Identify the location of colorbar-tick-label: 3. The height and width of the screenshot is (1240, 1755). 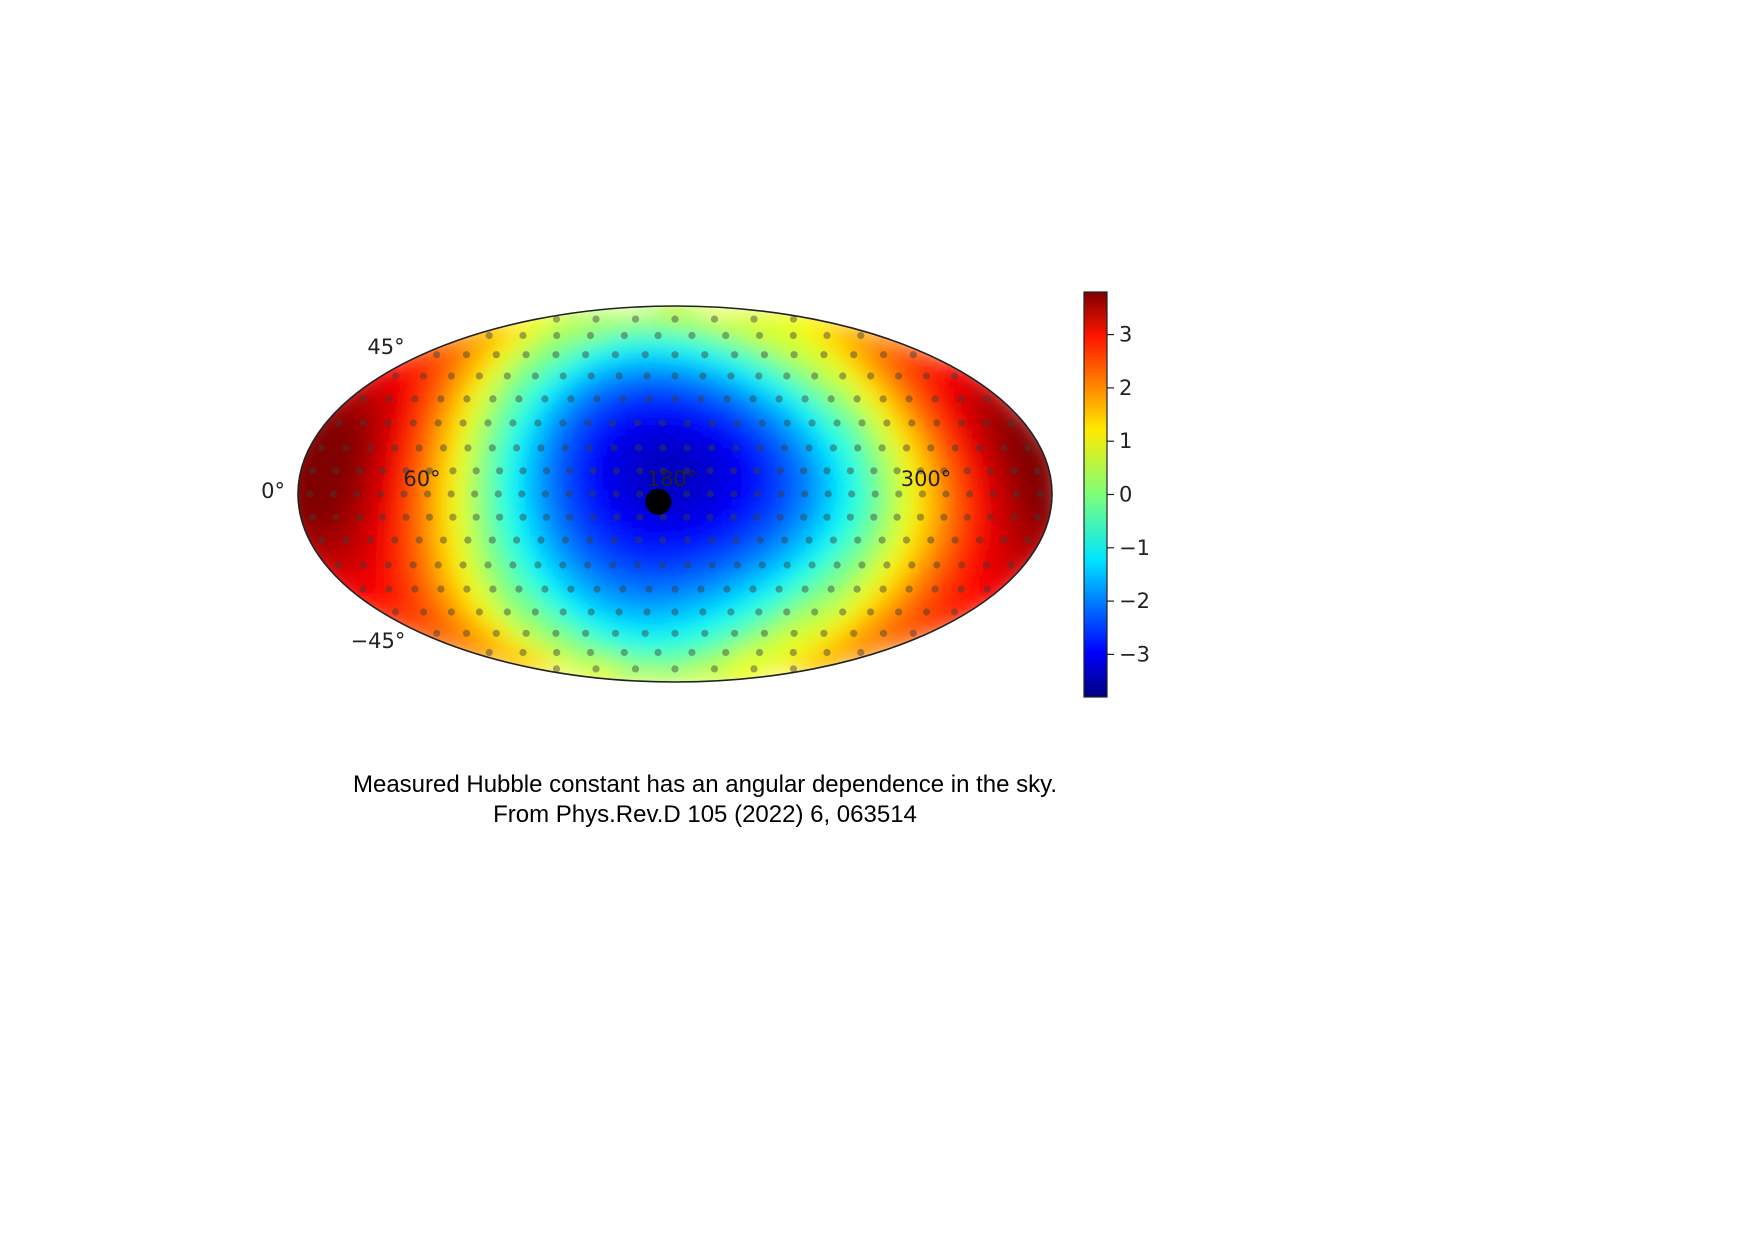
(1125, 335).